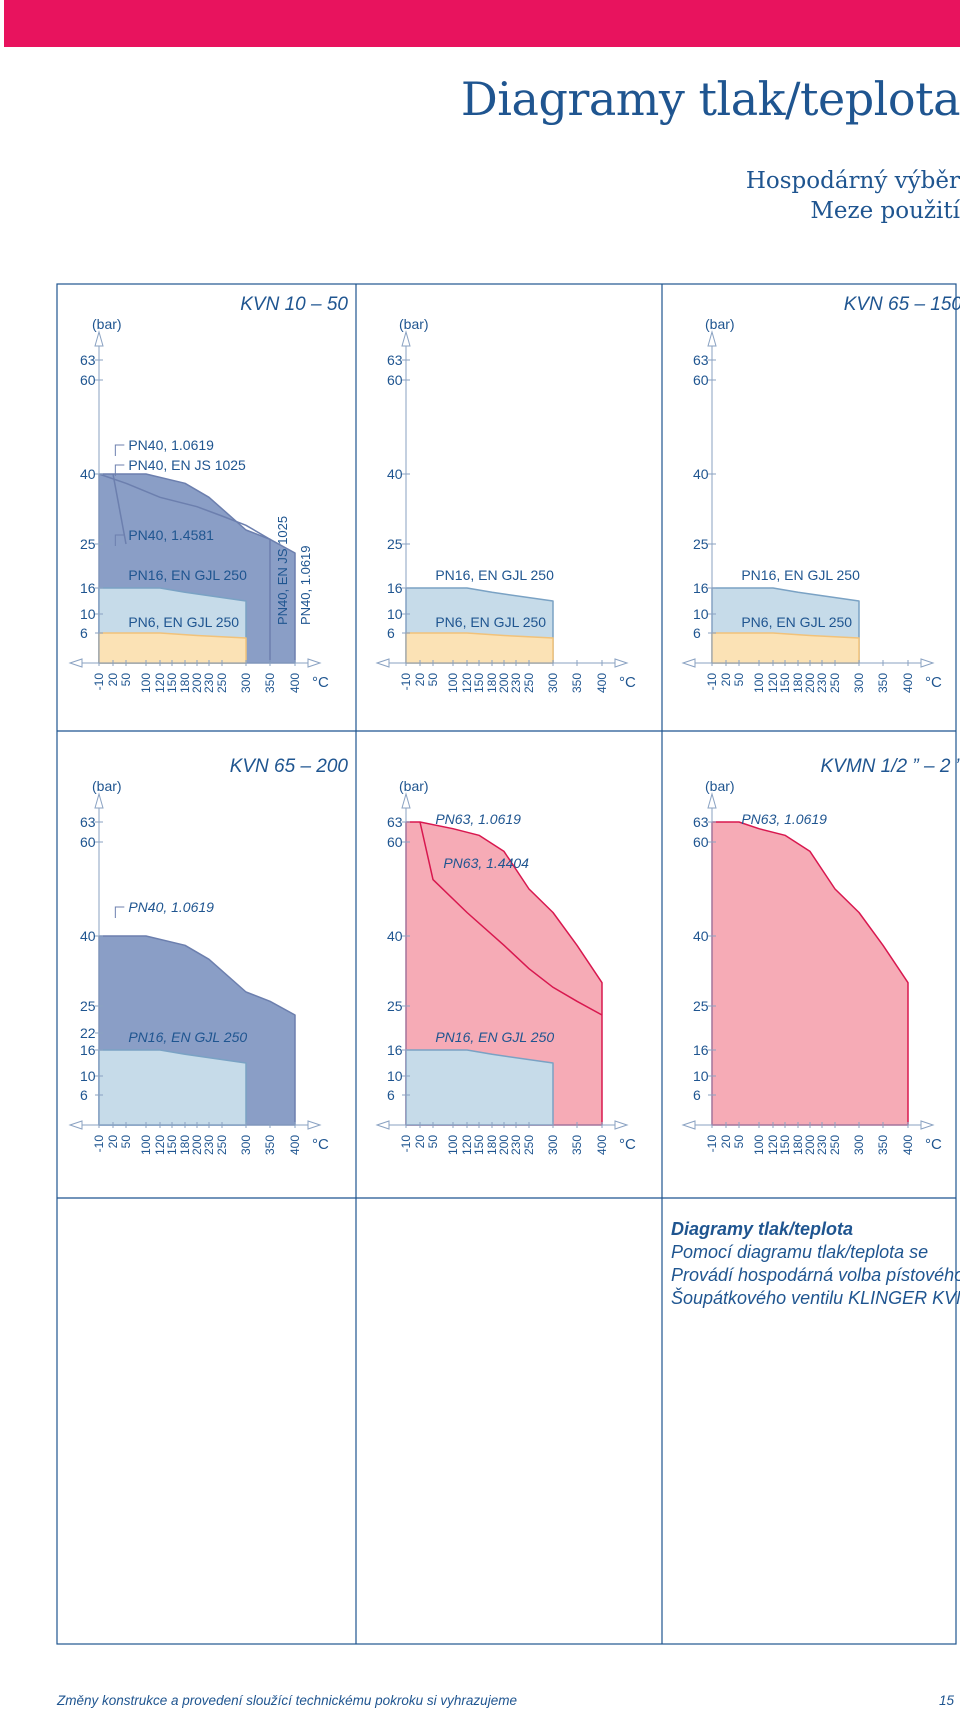  What do you see at coordinates (486, 863) in the screenshot?
I see `series-label: PN63, 1.4404` at bounding box center [486, 863].